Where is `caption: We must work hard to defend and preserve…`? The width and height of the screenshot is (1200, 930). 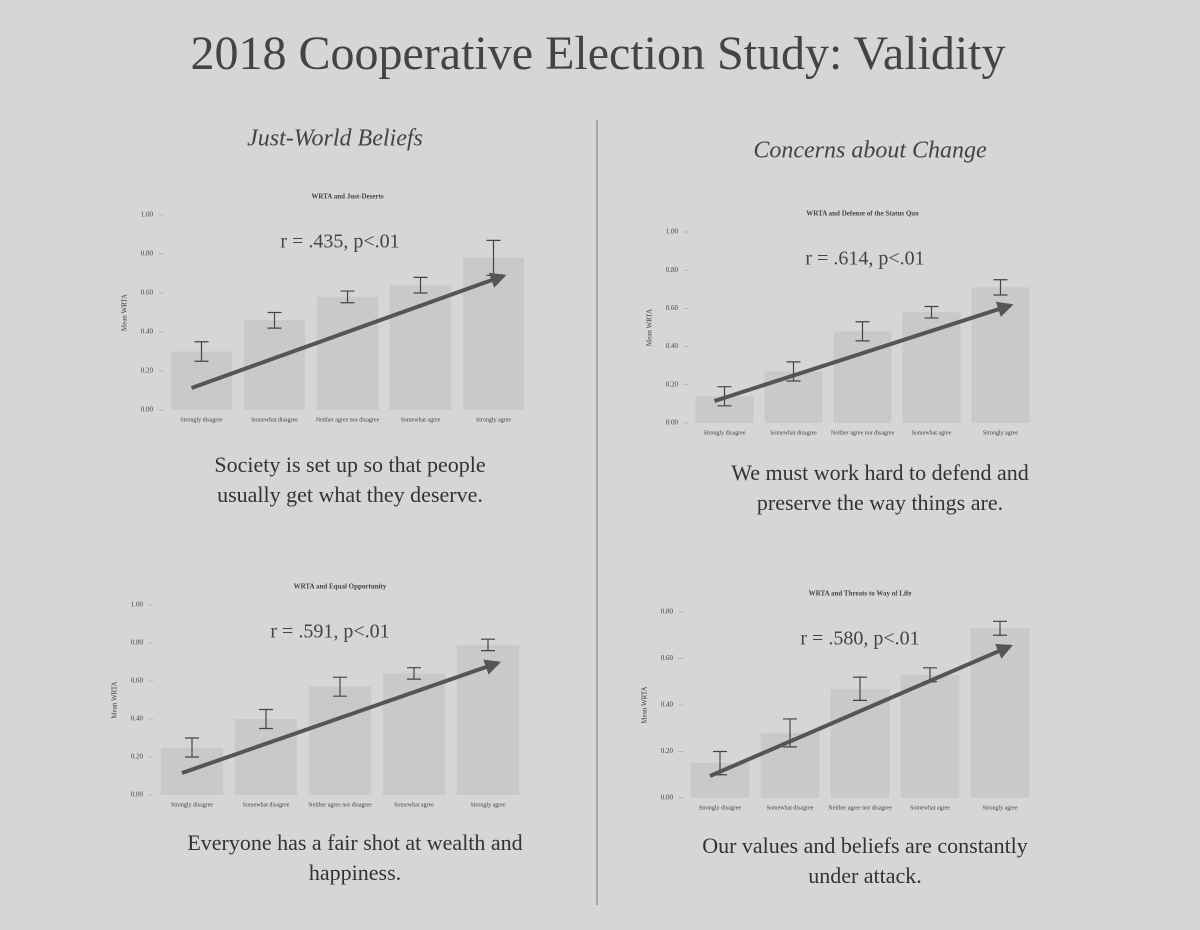
caption: We must work hard to defend and preserve… is located at coordinates (880, 487).